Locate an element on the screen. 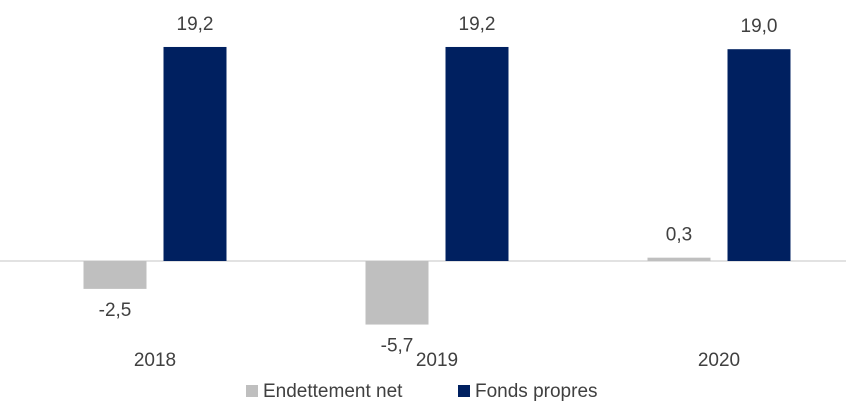 This screenshot has width=846, height=405. data-label: 0,3 is located at coordinates (679, 235).